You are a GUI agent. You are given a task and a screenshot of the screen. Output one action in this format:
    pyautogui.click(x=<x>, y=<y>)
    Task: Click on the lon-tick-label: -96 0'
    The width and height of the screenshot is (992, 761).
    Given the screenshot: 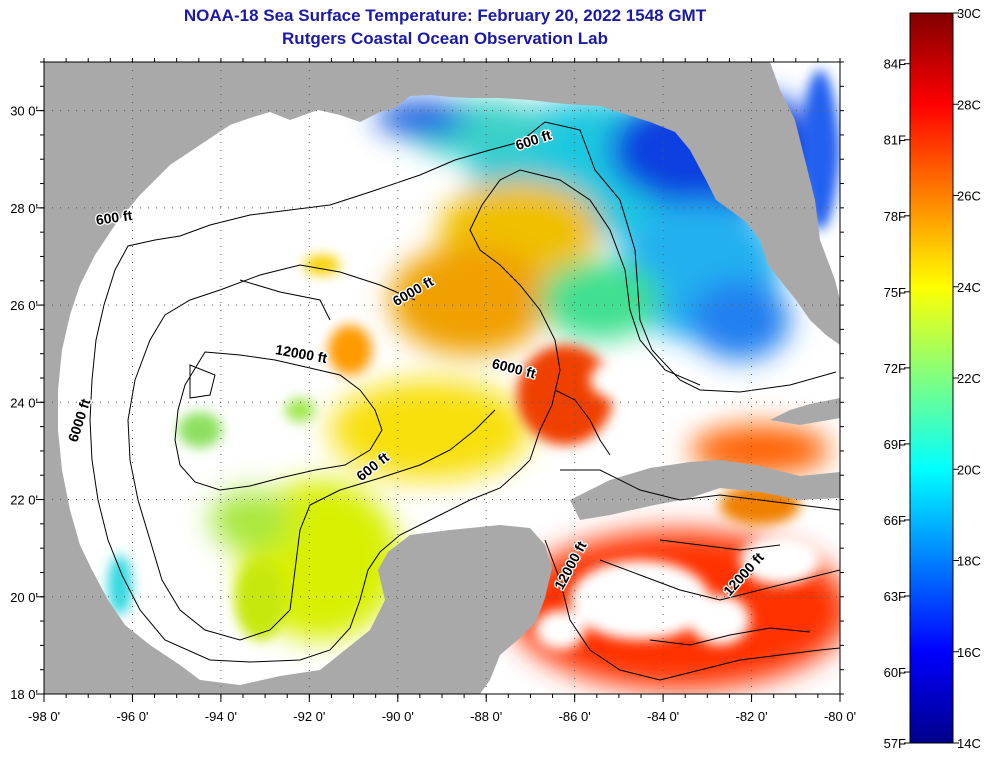 What is the action you would take?
    pyautogui.click(x=132, y=716)
    